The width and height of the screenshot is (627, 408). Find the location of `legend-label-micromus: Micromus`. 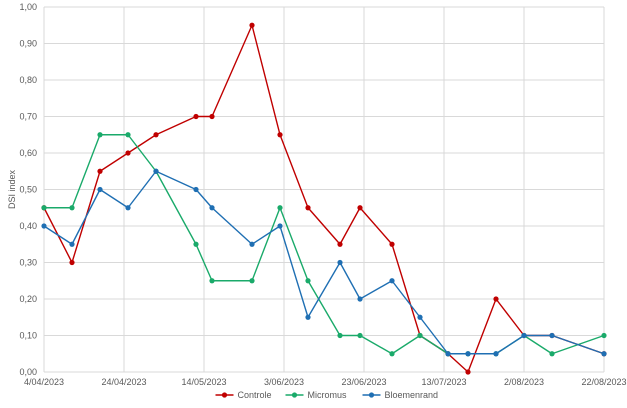

legend-label-micromus: Micromus is located at coordinates (328, 395).